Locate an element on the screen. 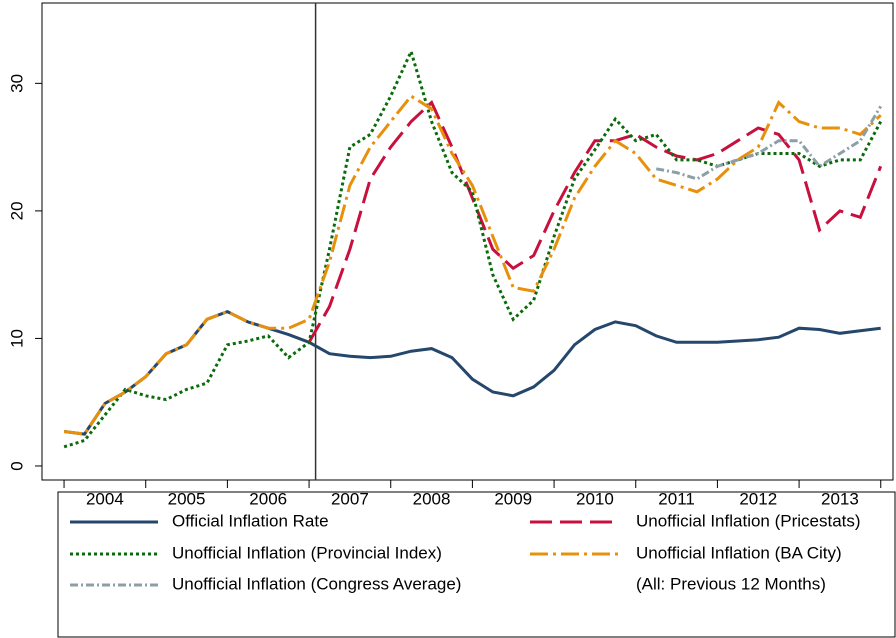 Image resolution: width=896 pixels, height=638 pixels. x-tick-label: 2009 is located at coordinates (513, 498).